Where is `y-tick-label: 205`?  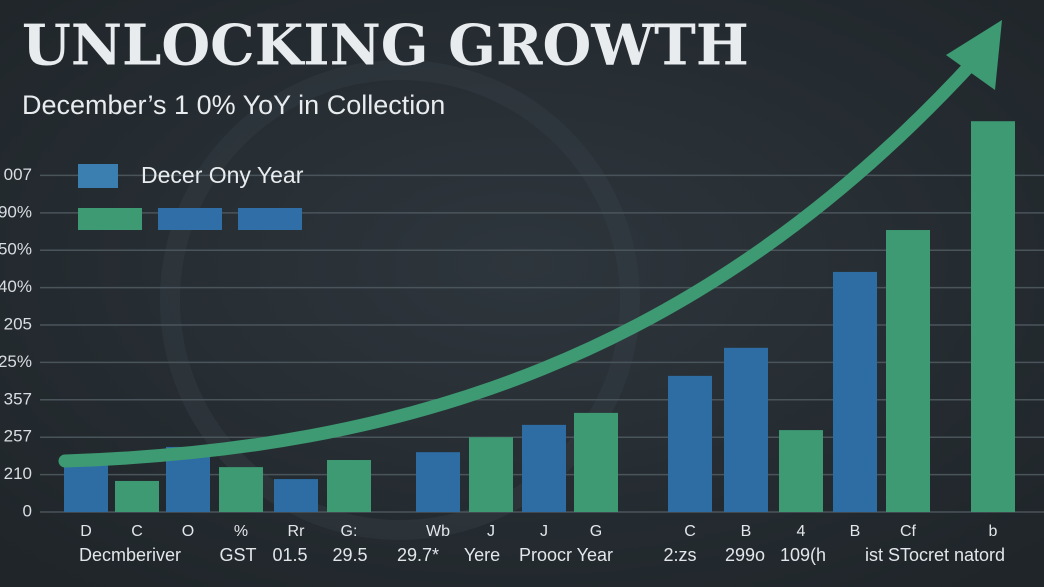
y-tick-label: 205 is located at coordinates (18, 324).